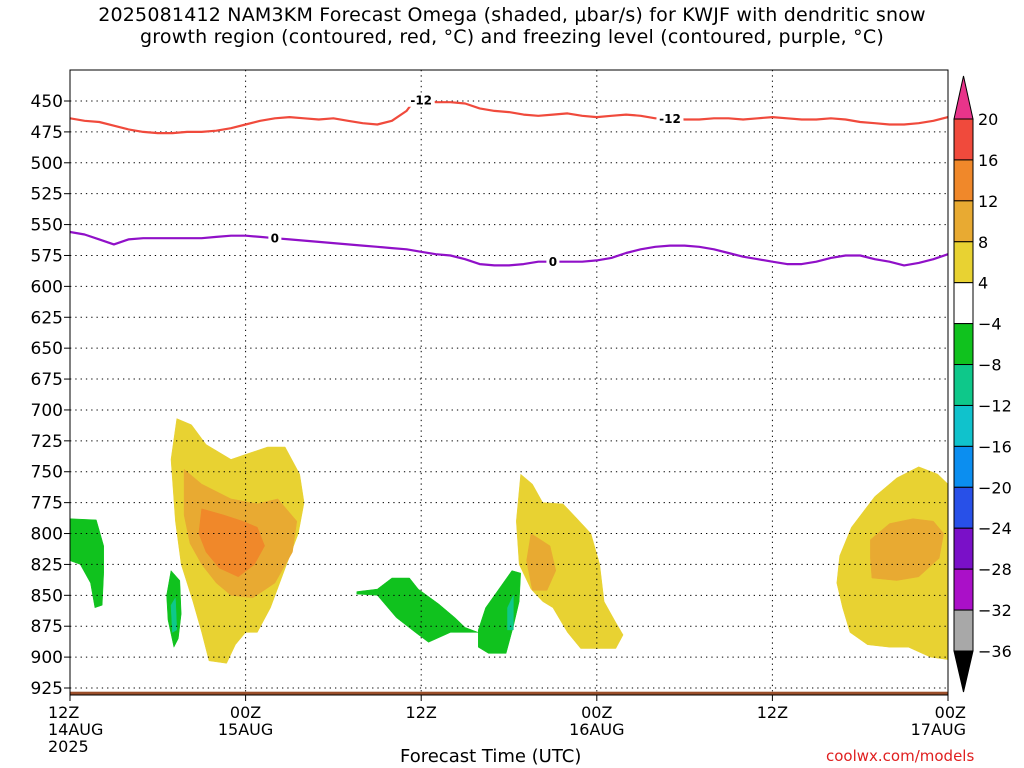  What do you see at coordinates (68, 746) in the screenshot?
I see `x-tick-label-0-2: 2025` at bounding box center [68, 746].